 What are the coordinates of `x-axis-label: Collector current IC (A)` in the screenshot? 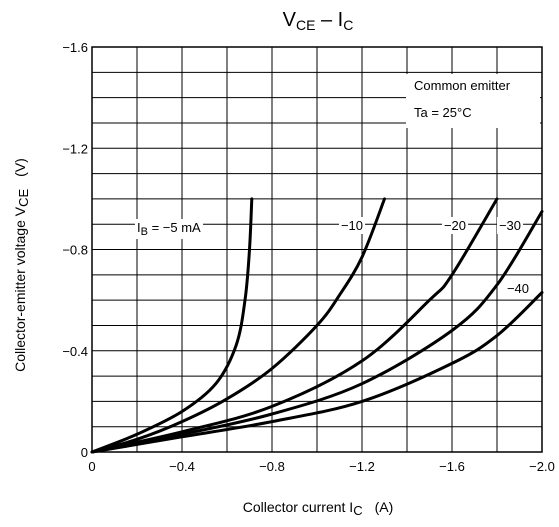 It's located at (318, 508).